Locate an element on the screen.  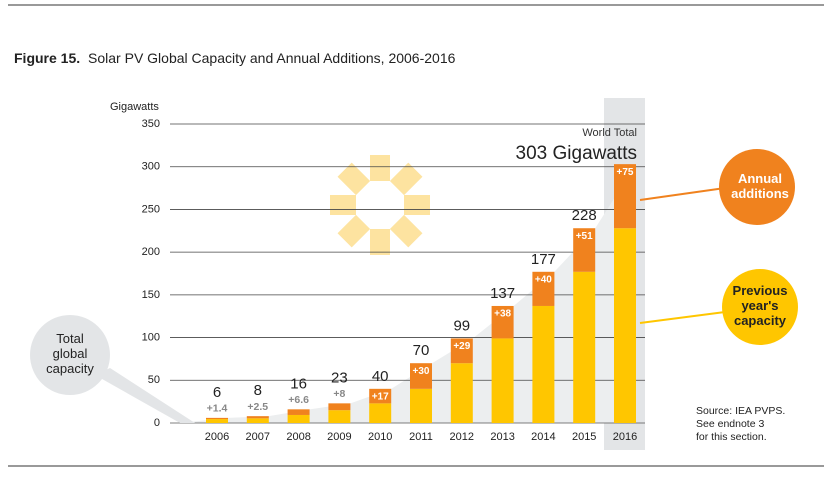
y-tick-label: 350 is located at coordinates (151, 124).